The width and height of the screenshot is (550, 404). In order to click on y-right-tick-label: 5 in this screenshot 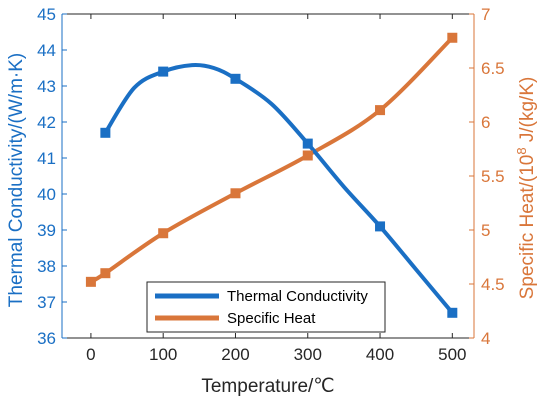, I will do `click(485, 230)`.